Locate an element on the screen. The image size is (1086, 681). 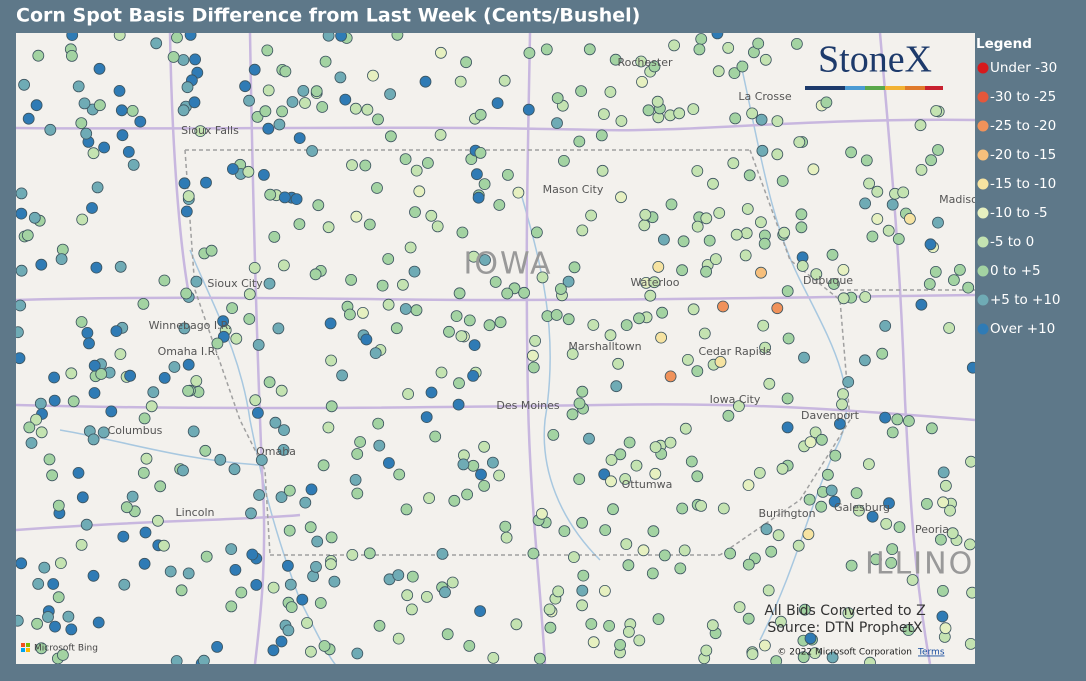
place-label: Galesburg is located at coordinates (862, 507).